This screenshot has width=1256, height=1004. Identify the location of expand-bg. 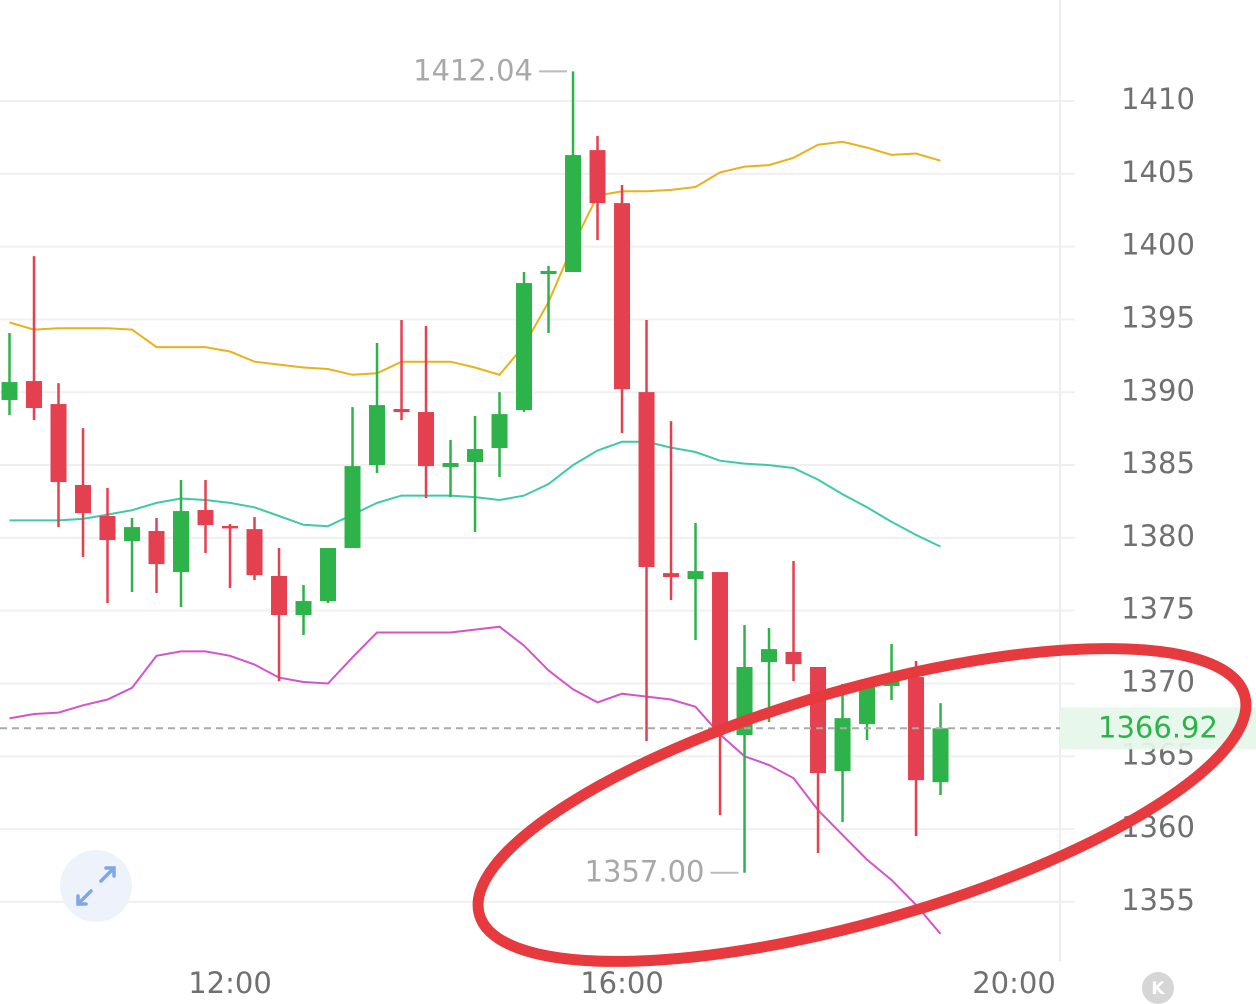
(96, 886).